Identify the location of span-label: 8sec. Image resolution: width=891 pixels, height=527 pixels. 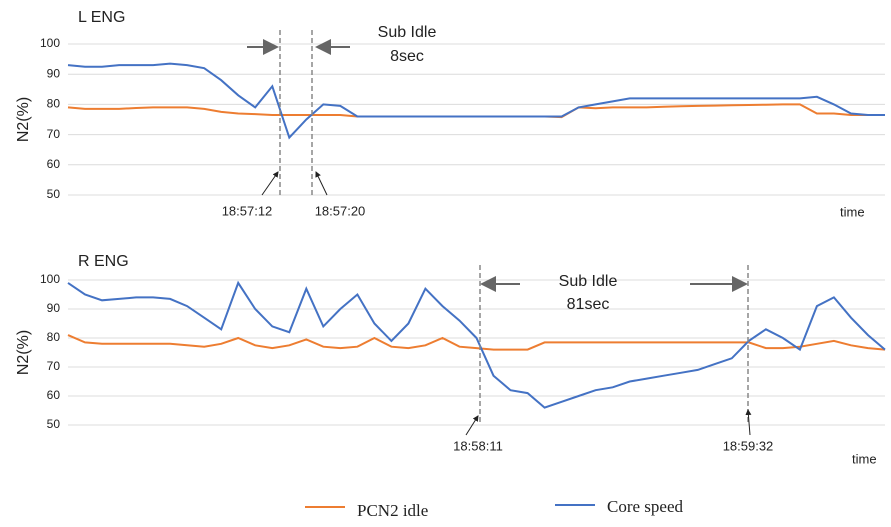
(407, 56).